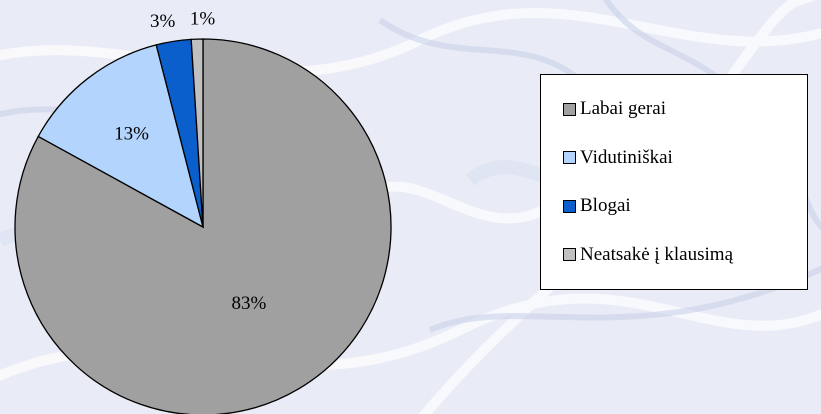 This screenshot has height=414, width=821. What do you see at coordinates (131, 133) in the screenshot?
I see `slice-percent-label: 13%` at bounding box center [131, 133].